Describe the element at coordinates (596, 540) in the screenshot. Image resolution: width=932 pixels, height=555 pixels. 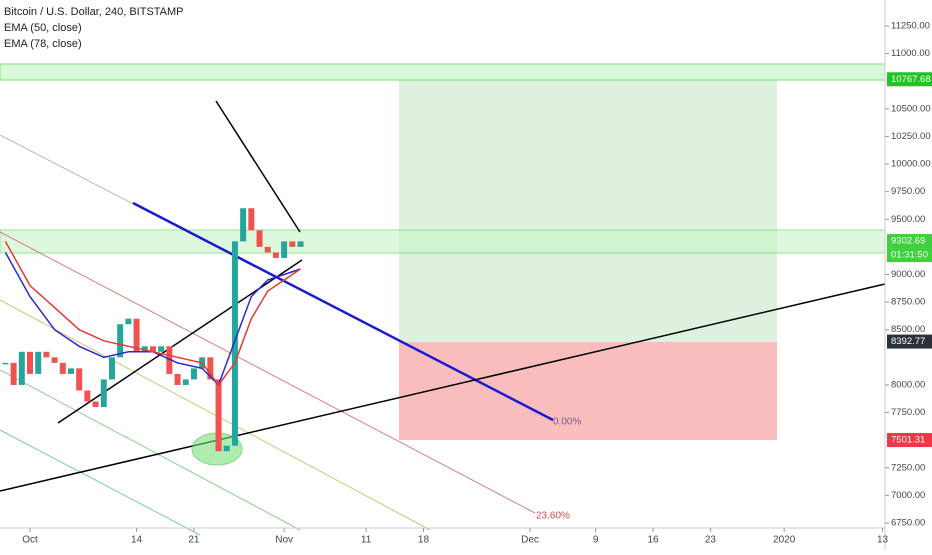
I see `x-tick-label: 9` at that location.